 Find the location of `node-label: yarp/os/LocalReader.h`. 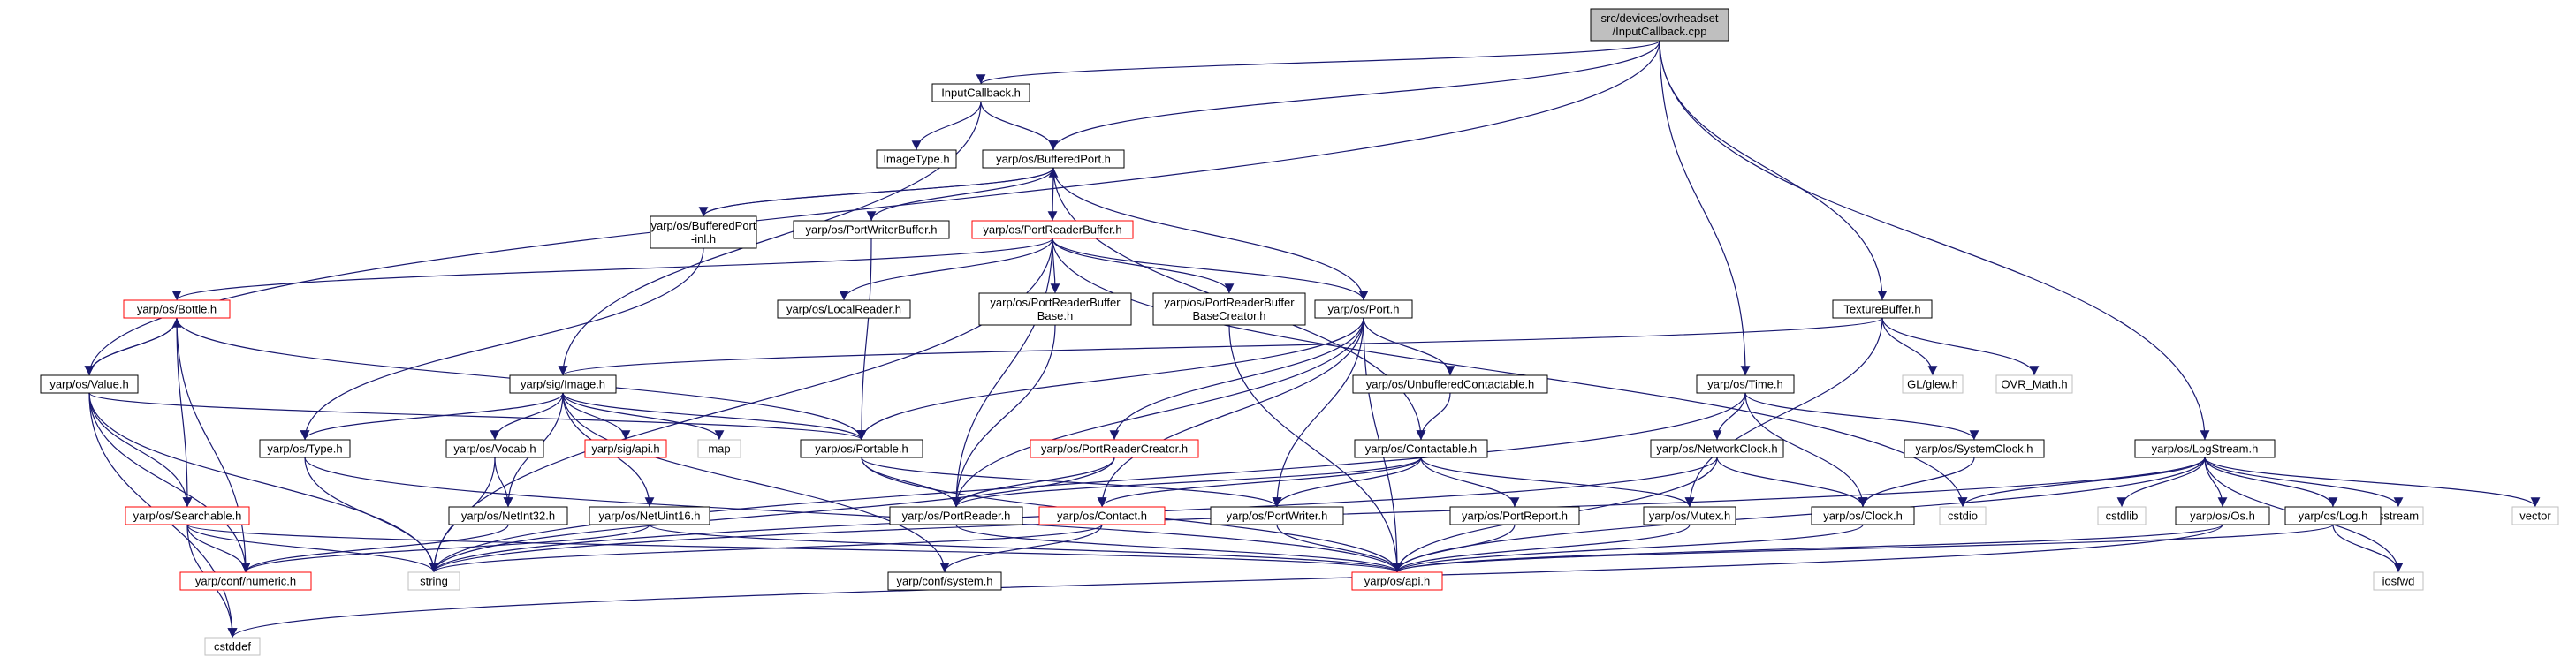

node-label: yarp/os/LocalReader.h is located at coordinates (843, 309).